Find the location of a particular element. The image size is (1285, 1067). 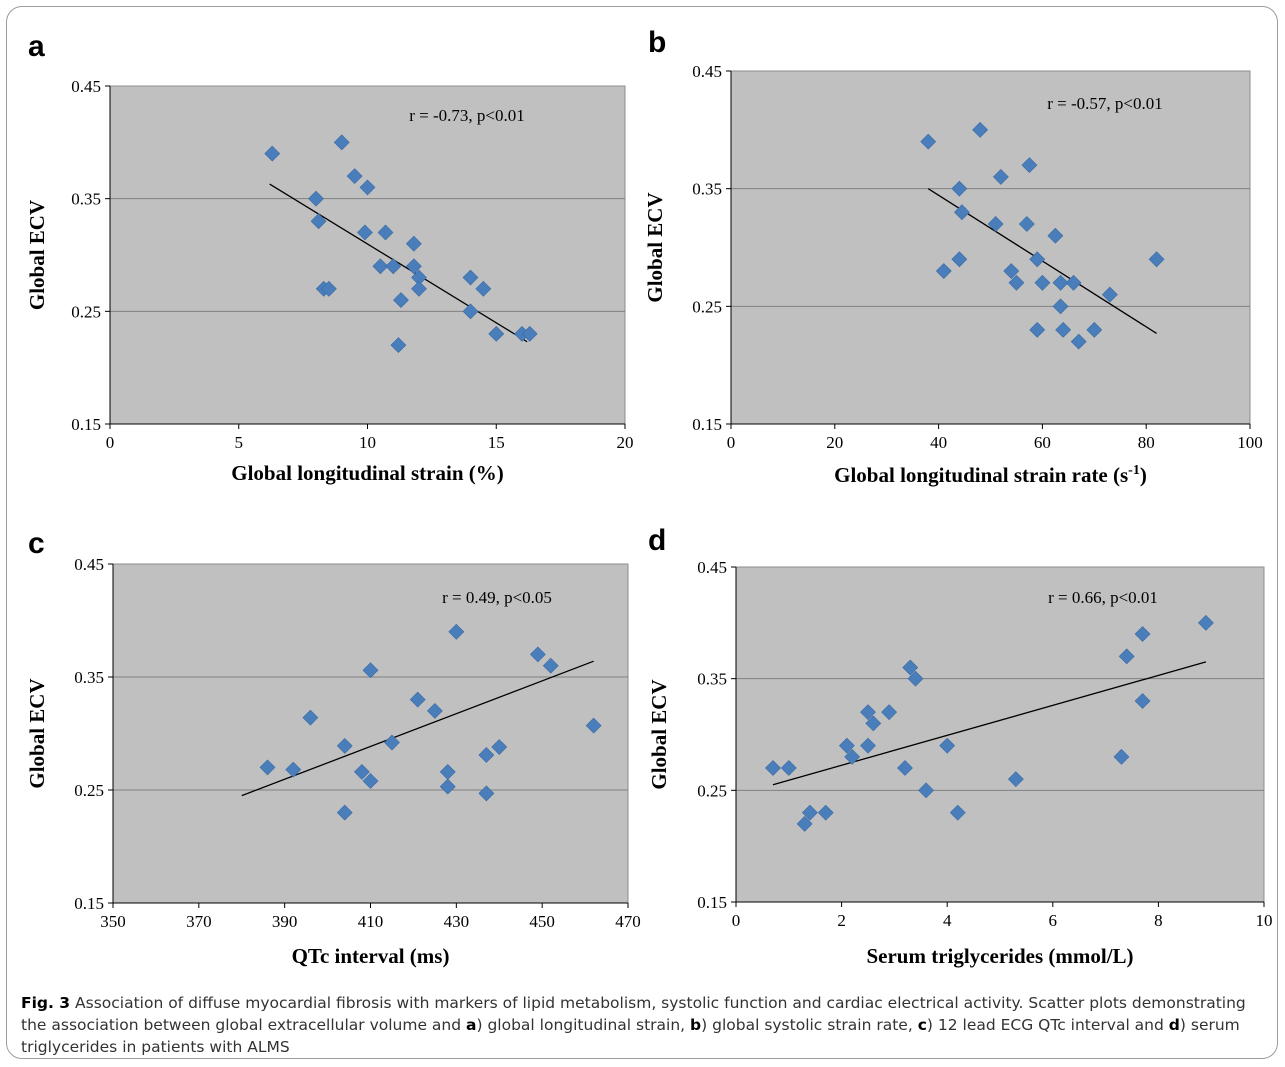

x-tick-label: 5 is located at coordinates (239, 442).